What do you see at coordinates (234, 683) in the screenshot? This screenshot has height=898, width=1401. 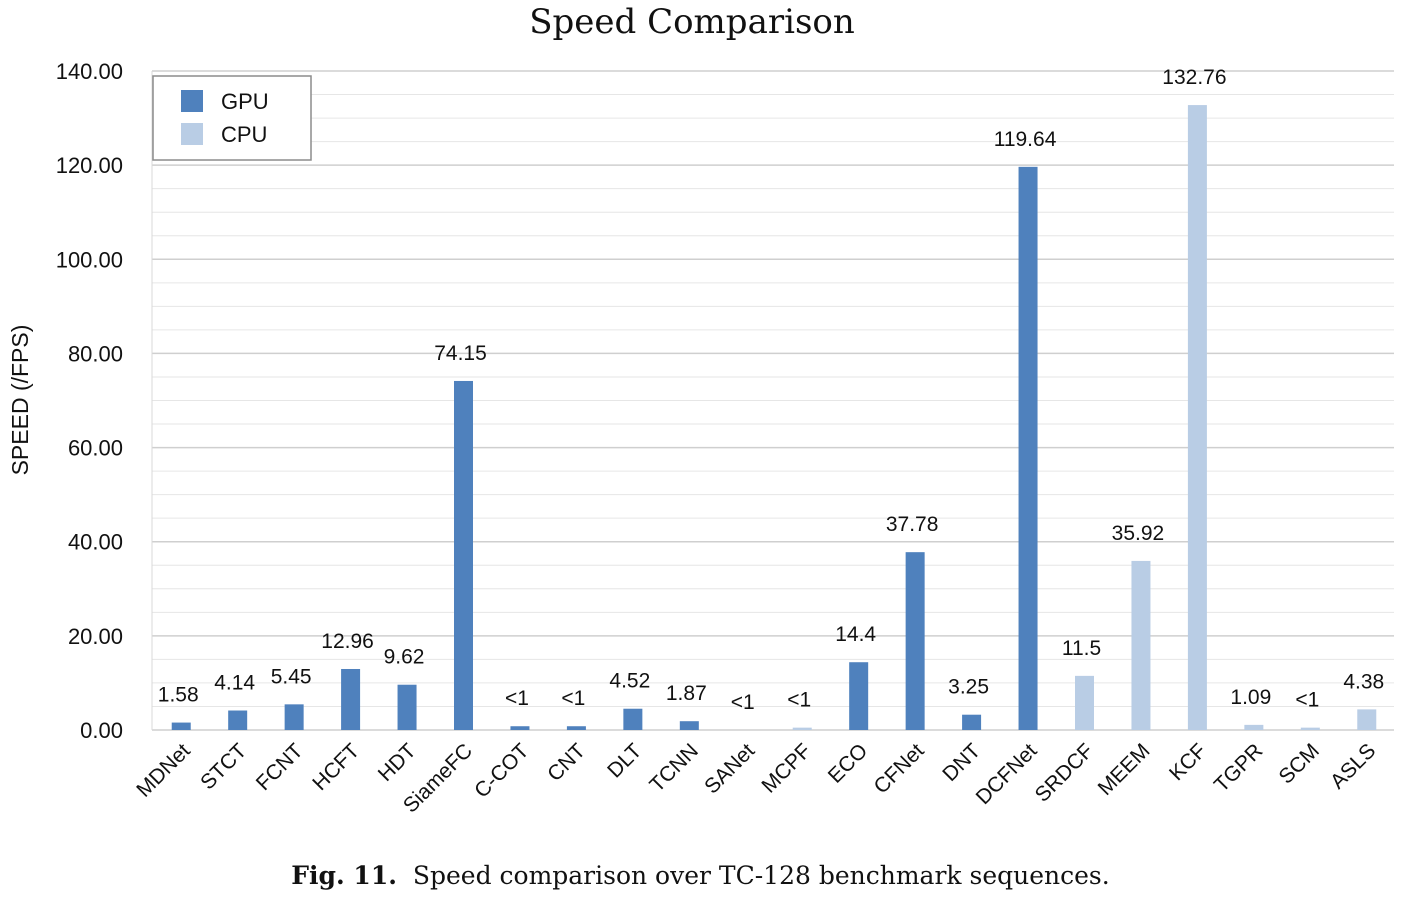 I see `data-label: 4.14` at bounding box center [234, 683].